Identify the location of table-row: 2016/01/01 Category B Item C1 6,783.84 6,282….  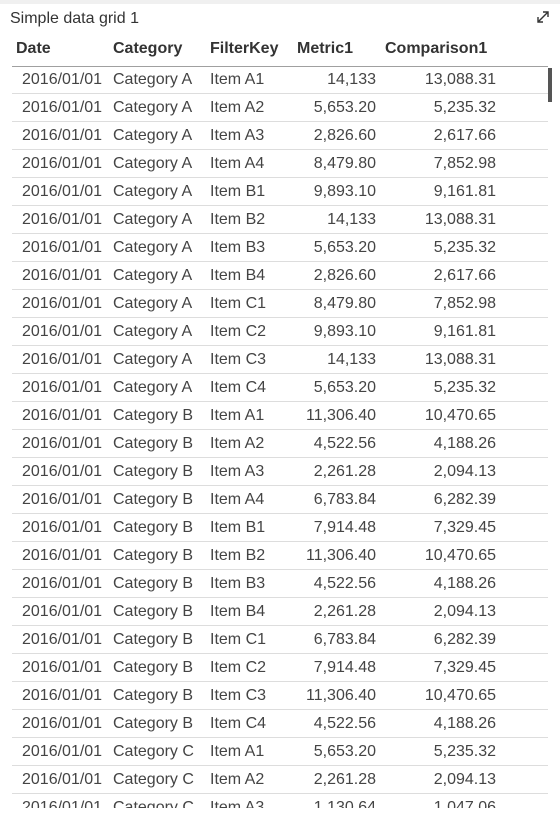
(280, 640).